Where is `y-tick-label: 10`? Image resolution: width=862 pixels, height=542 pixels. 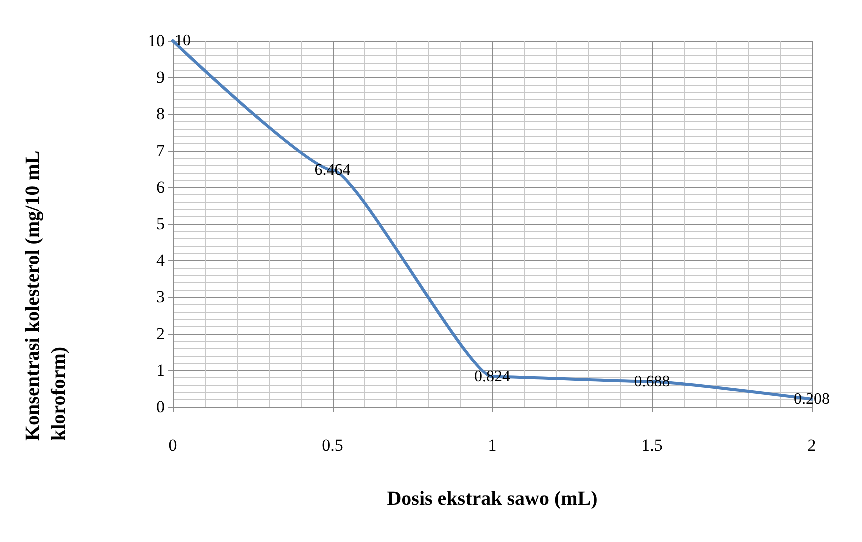
y-tick-label: 10 is located at coordinates (156, 41).